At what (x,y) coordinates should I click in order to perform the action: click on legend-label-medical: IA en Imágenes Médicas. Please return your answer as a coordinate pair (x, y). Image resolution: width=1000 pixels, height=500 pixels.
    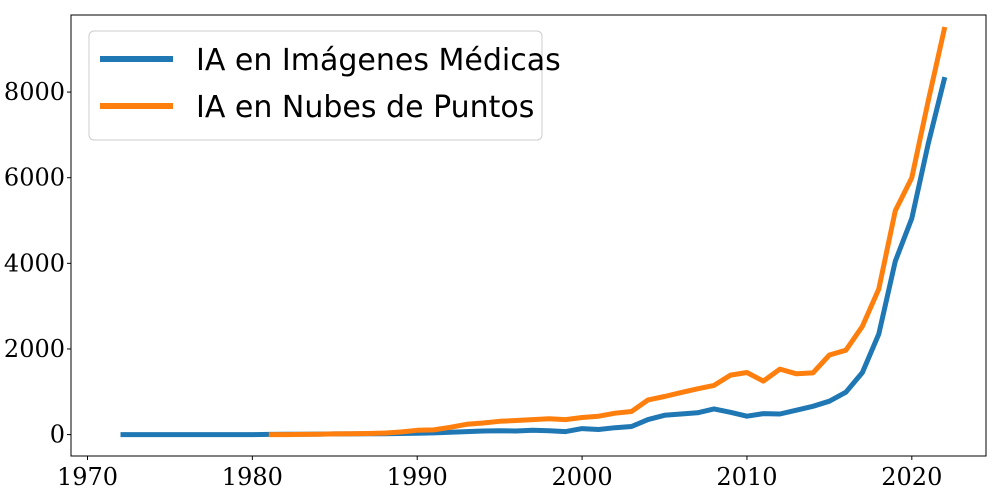
    Looking at the image, I should click on (378, 60).